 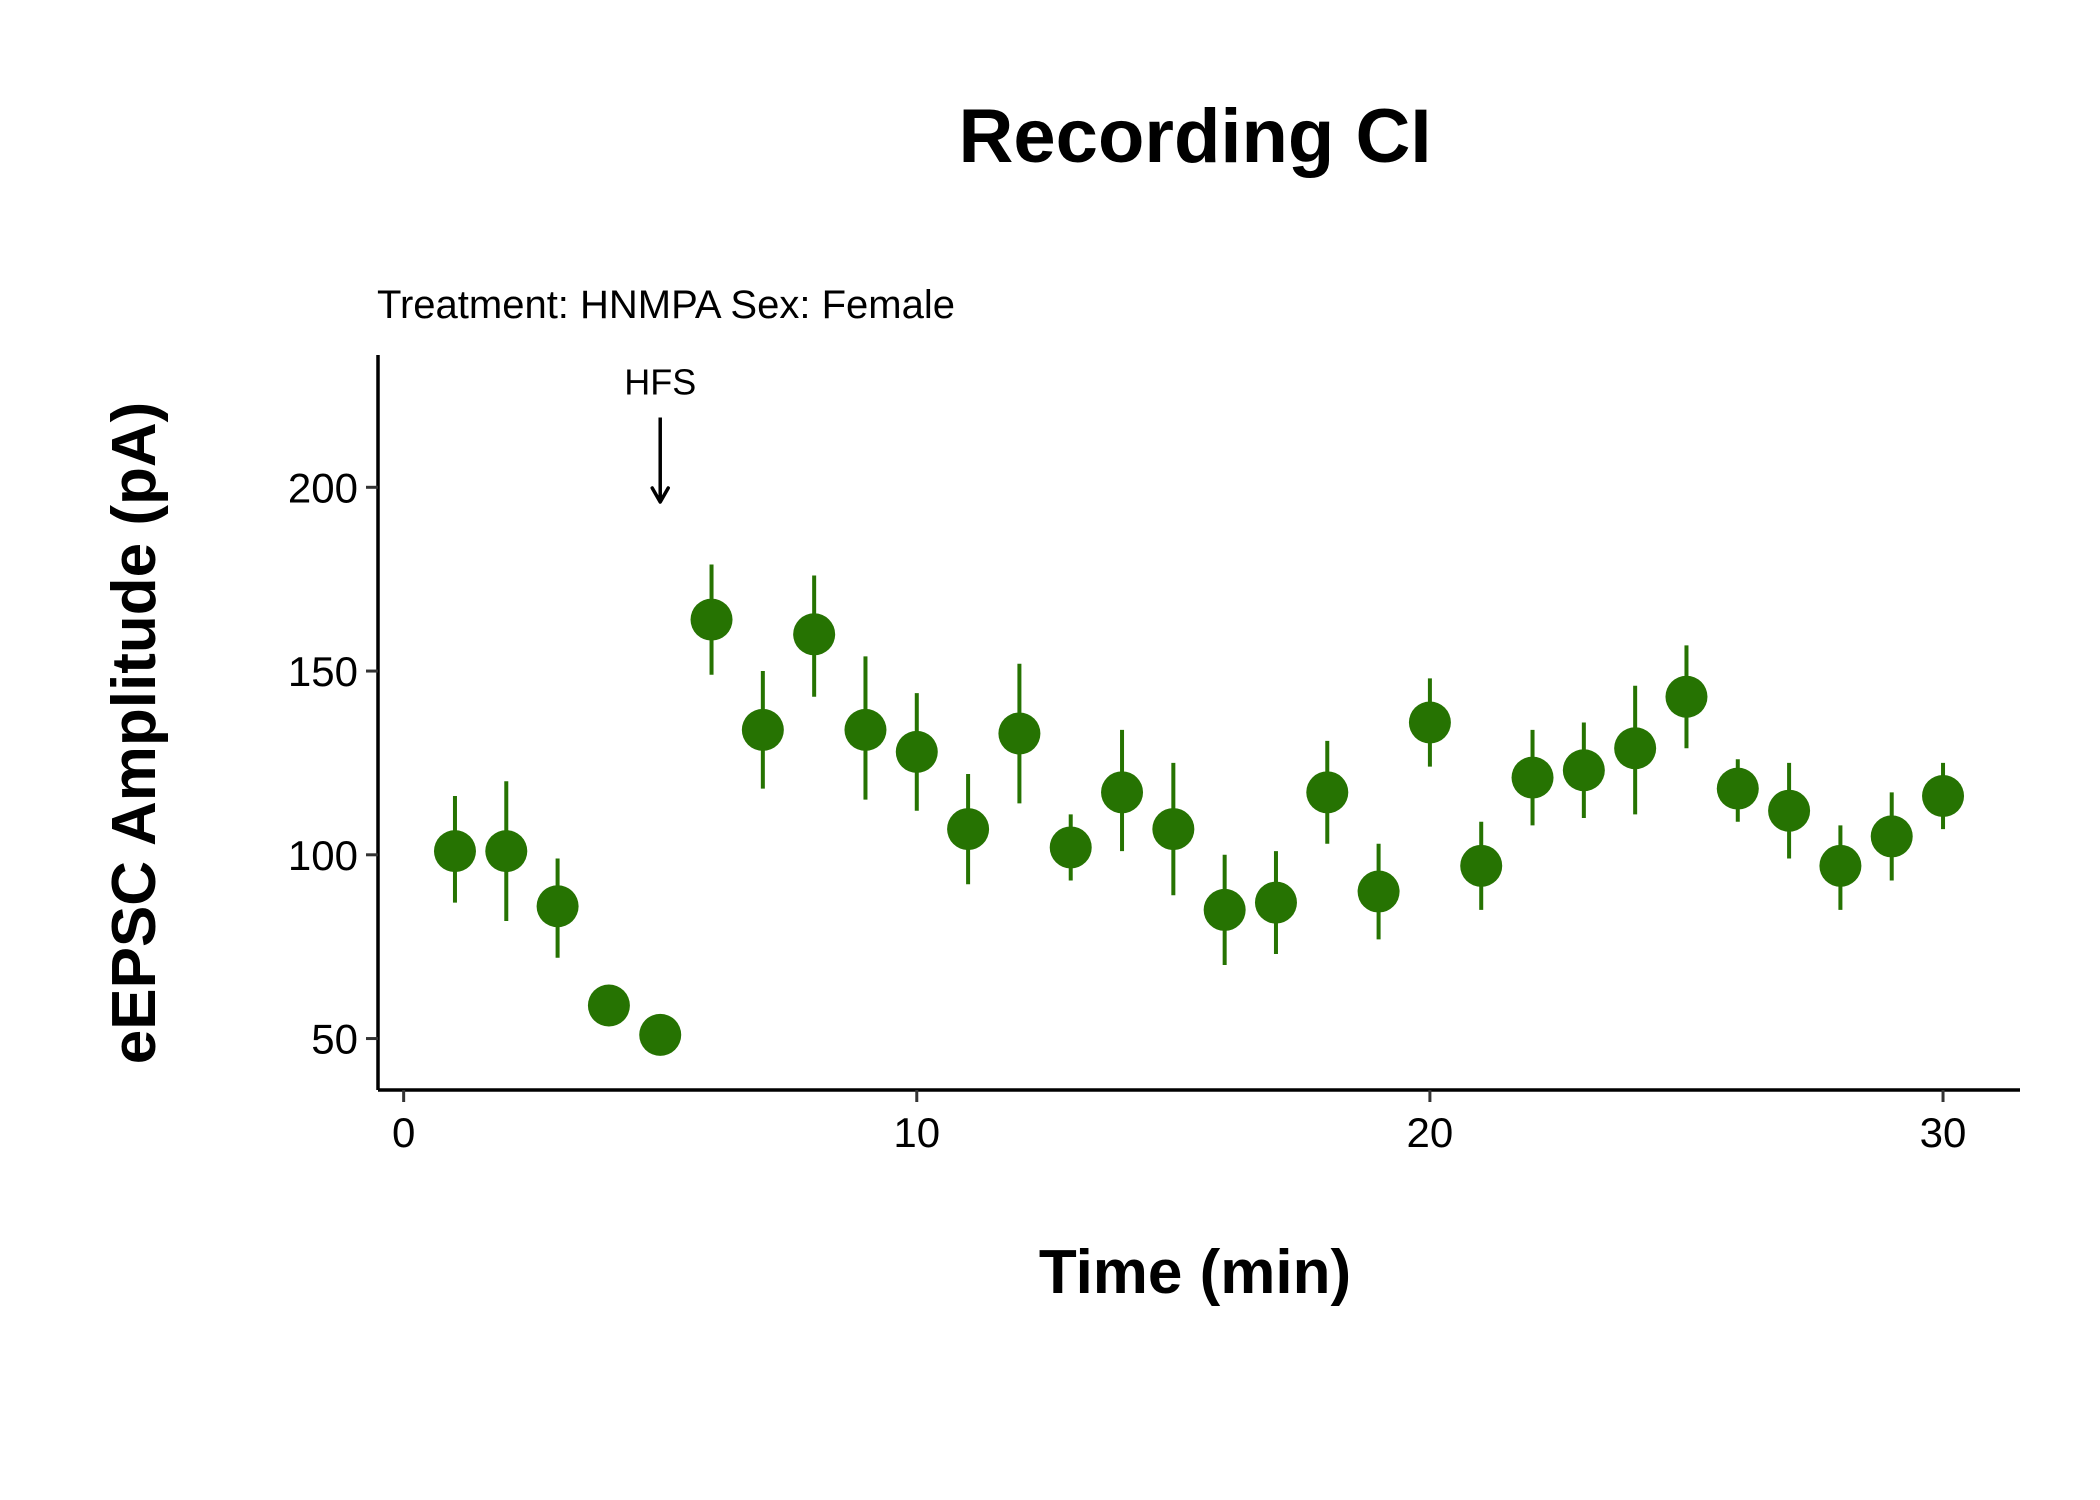 What do you see at coordinates (334, 1039) in the screenshot?
I see `y-tick-label: 50` at bounding box center [334, 1039].